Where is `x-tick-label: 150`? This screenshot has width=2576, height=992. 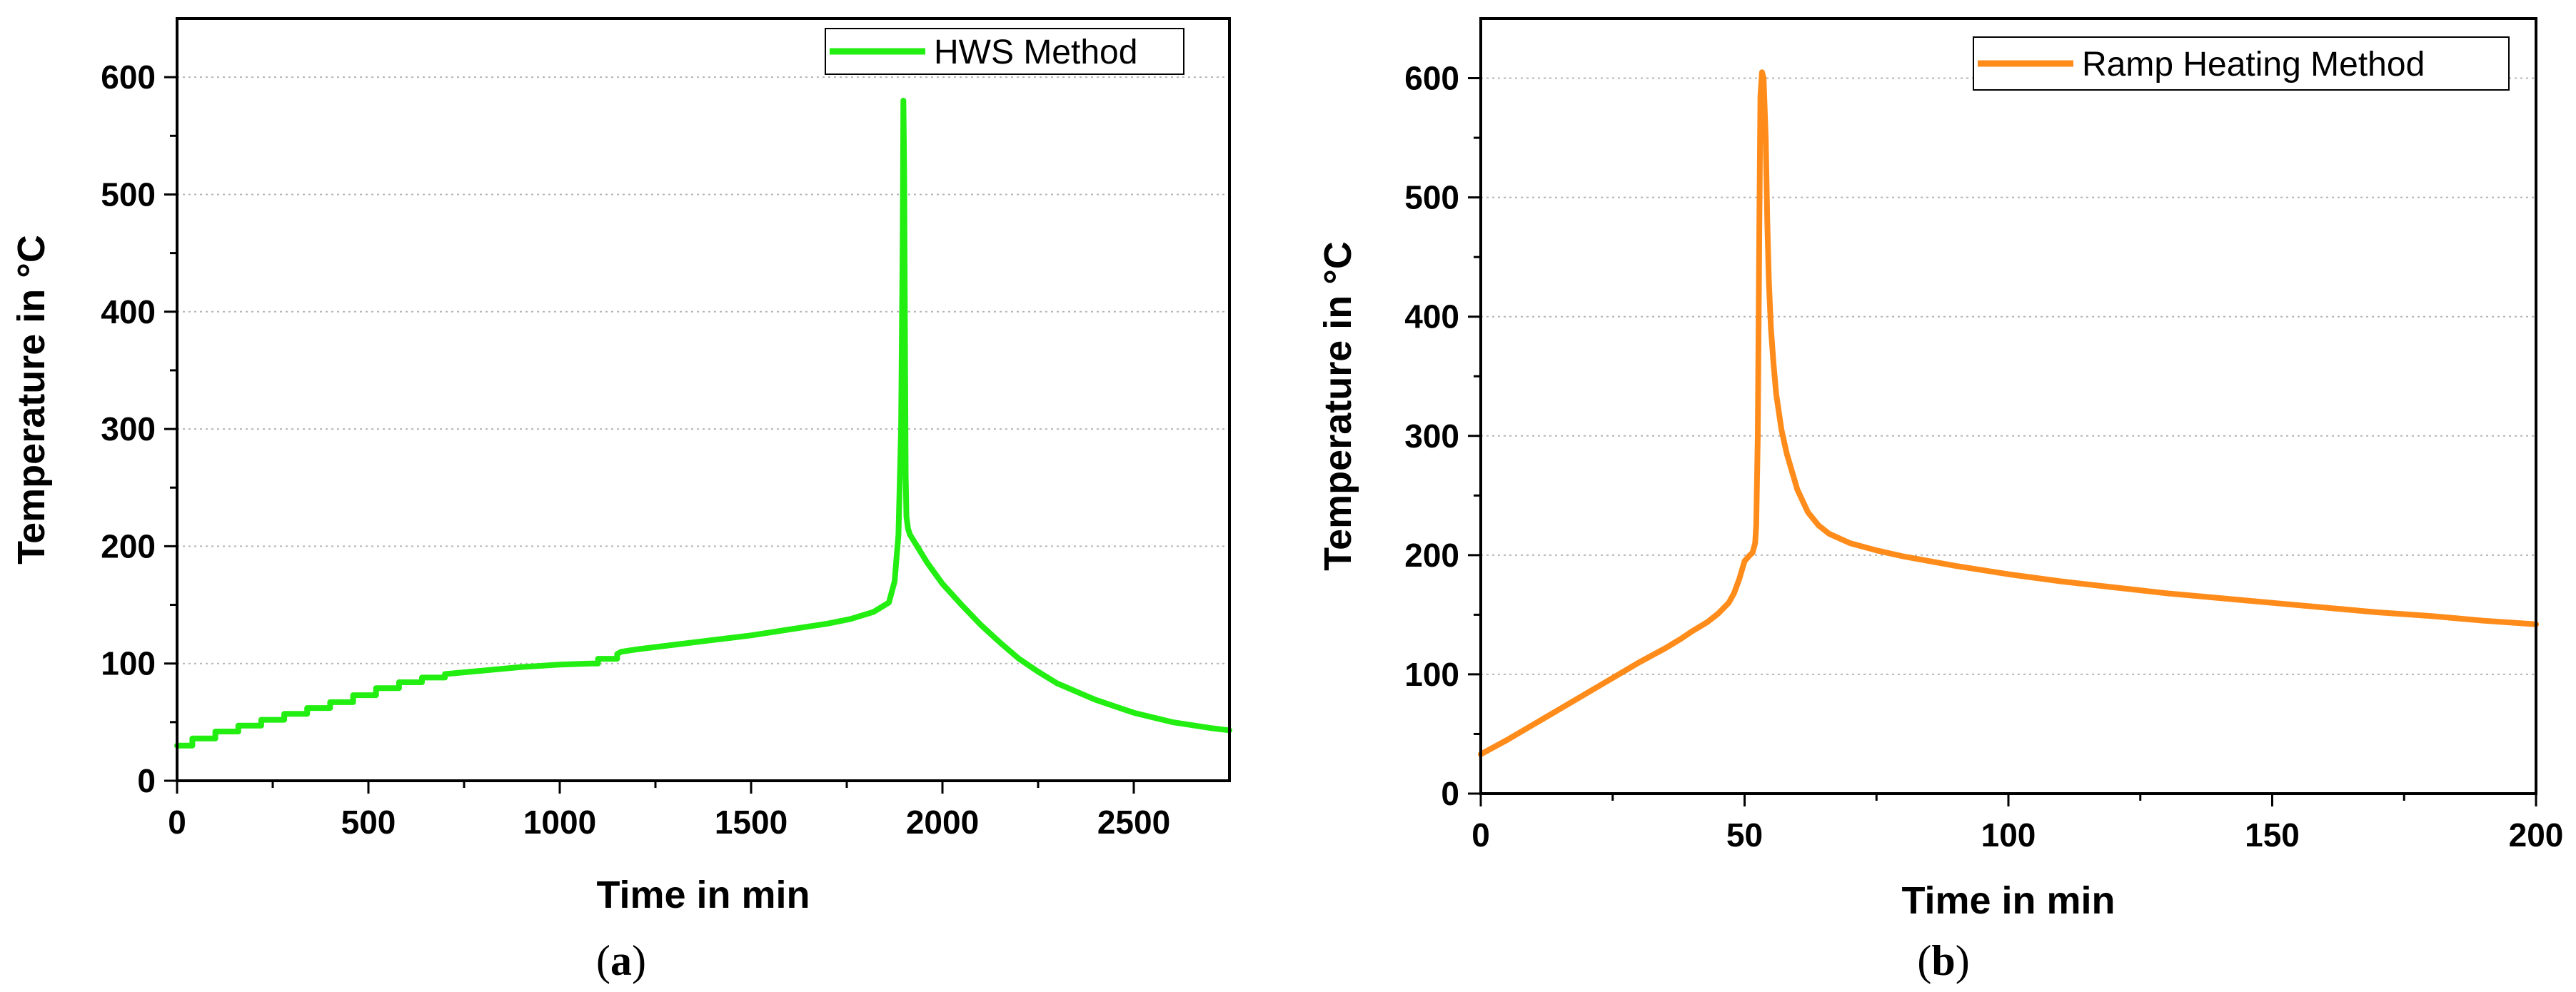 x-tick-label: 150 is located at coordinates (2273, 835).